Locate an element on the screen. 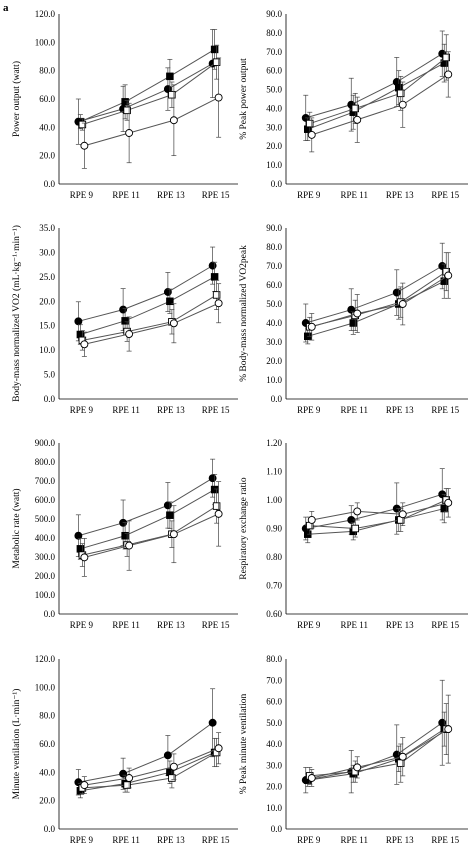  x-tick-label: RPE 13 is located at coordinates (171, 625).